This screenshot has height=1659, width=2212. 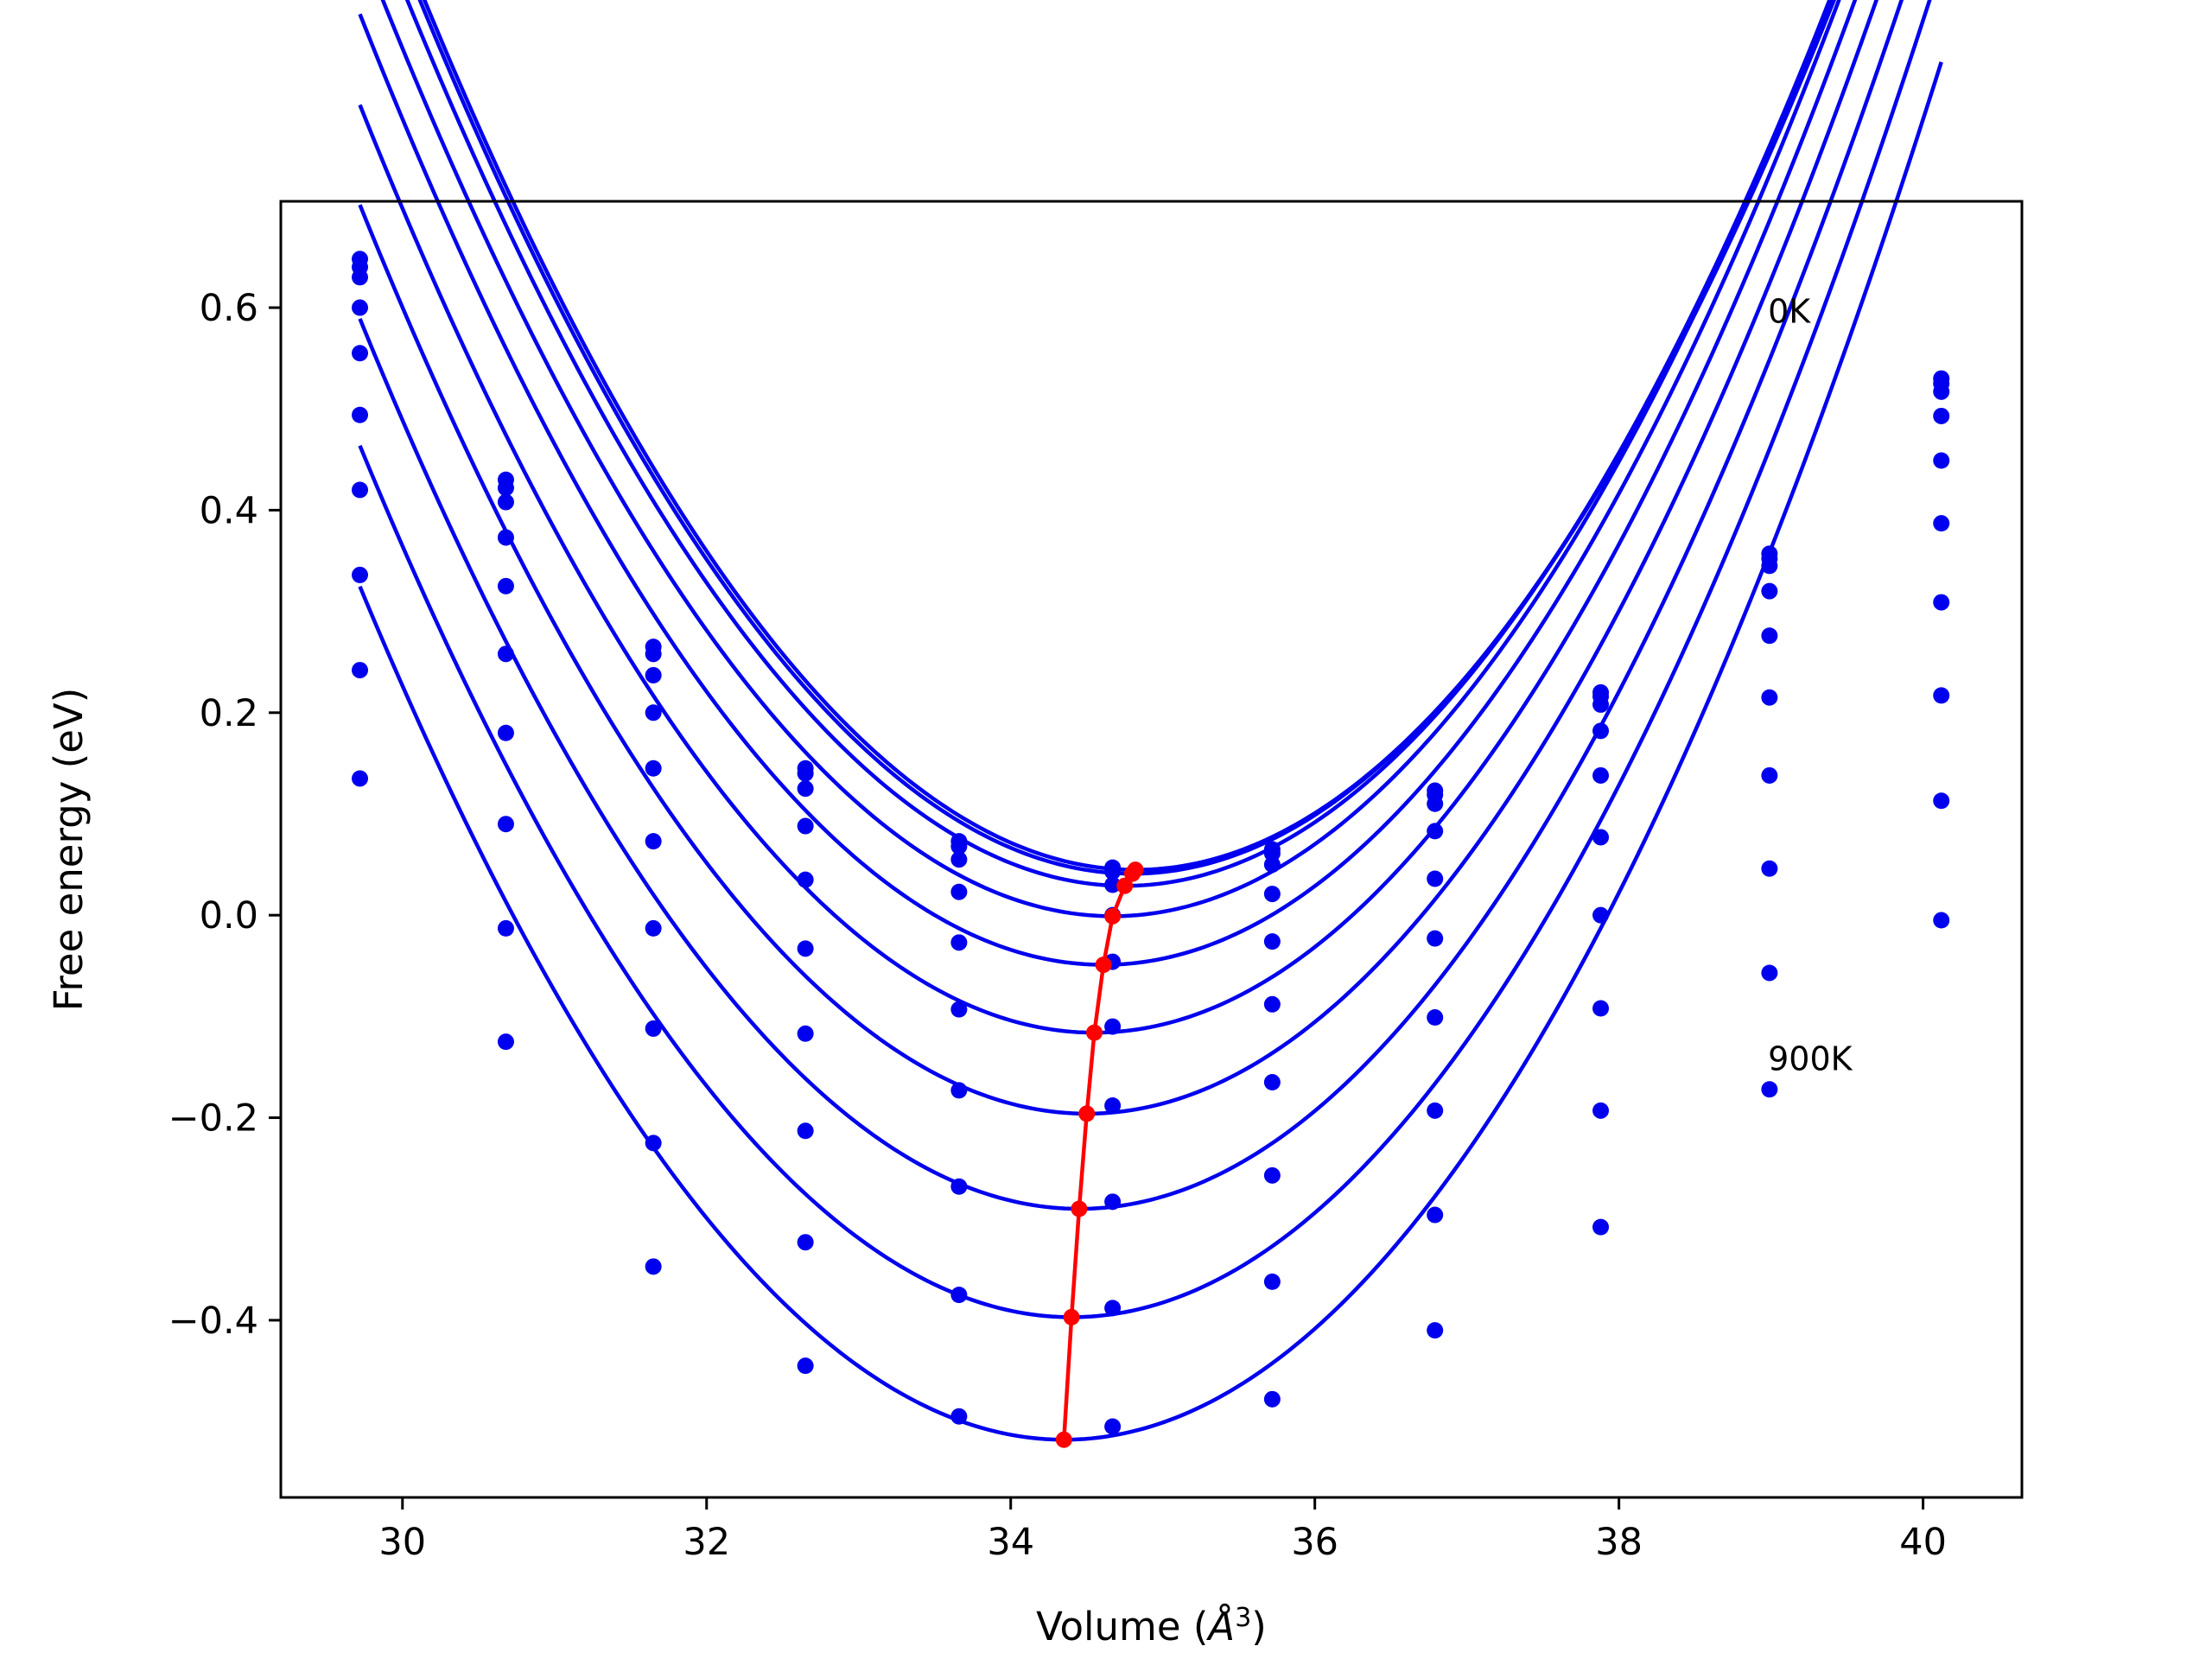 What do you see at coordinates (1923, 1542) in the screenshot?
I see `x-tick-label: 40` at bounding box center [1923, 1542].